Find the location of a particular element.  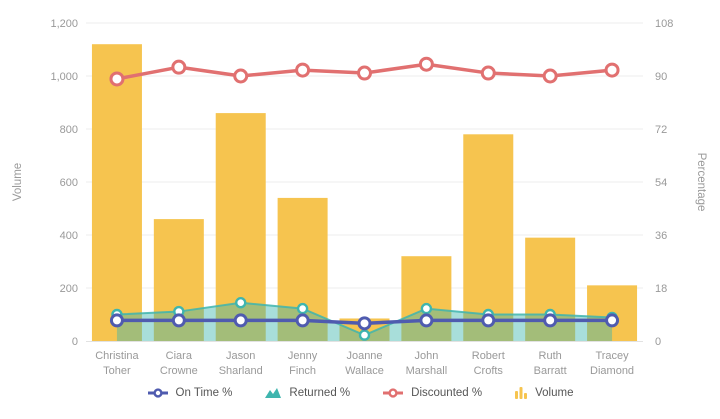

legend-item-discounted: Discounted % is located at coordinates (432, 393).